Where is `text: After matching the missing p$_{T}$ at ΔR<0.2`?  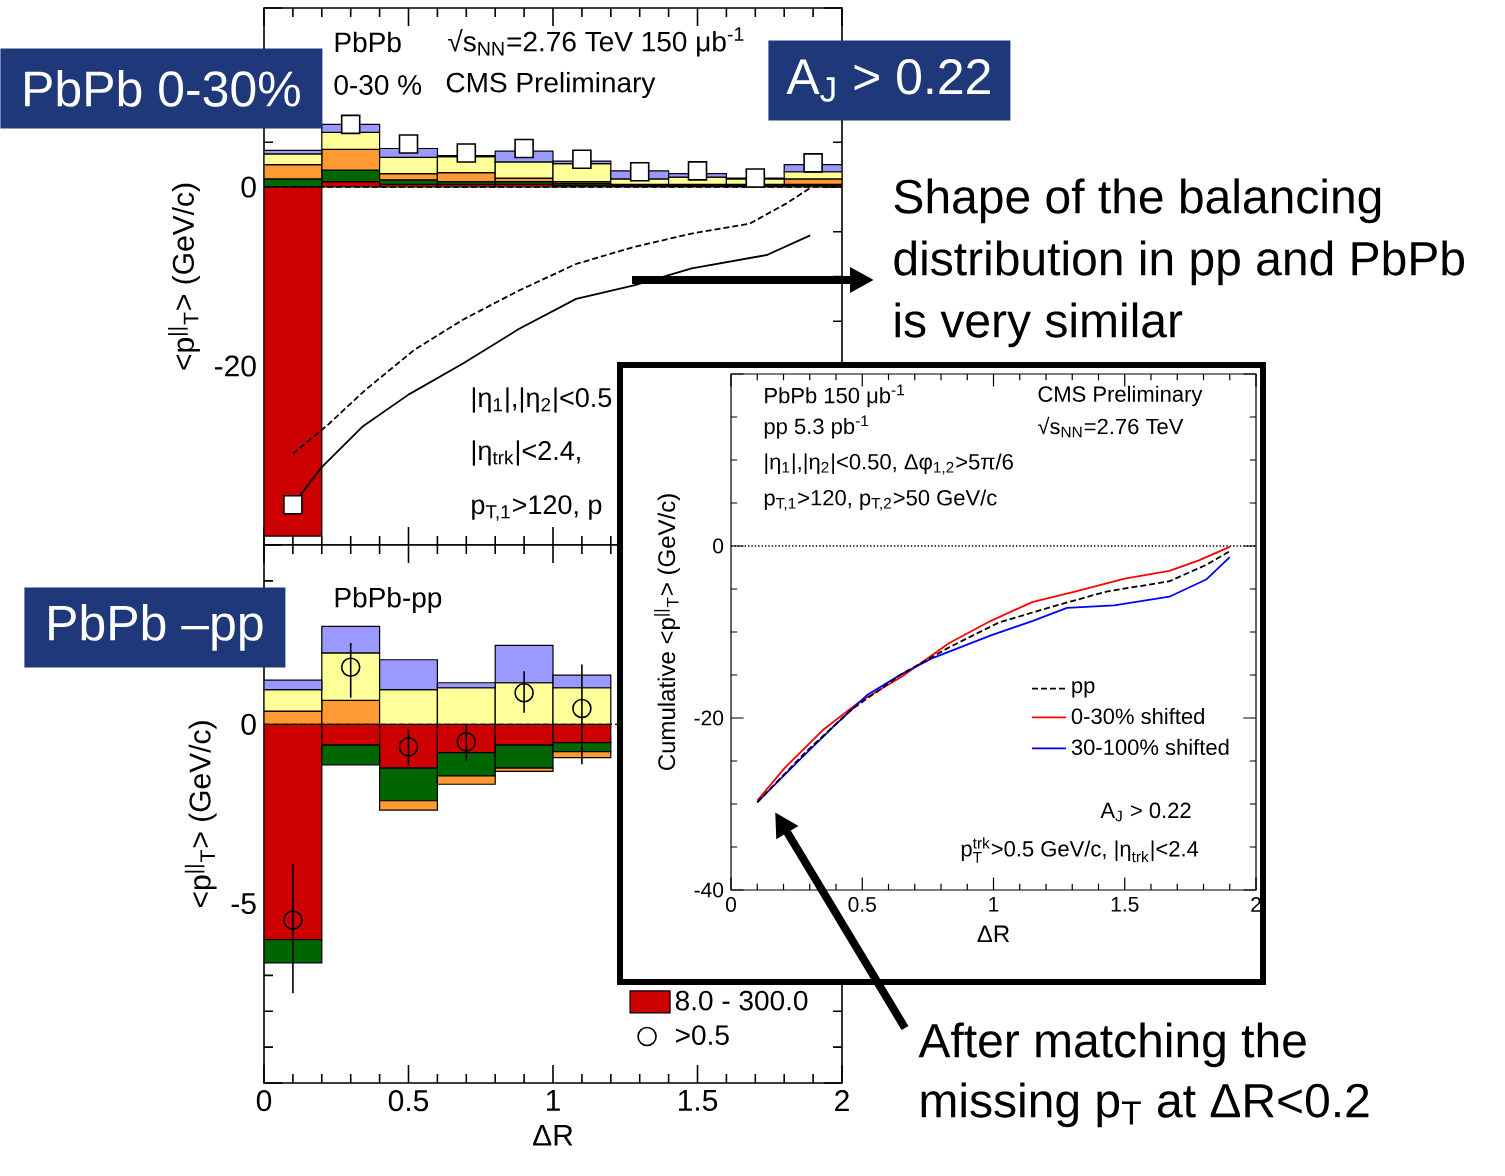
text: After matching the missing p$_{T}$ at ΔR<0.2 is located at coordinates (1143, 1075).